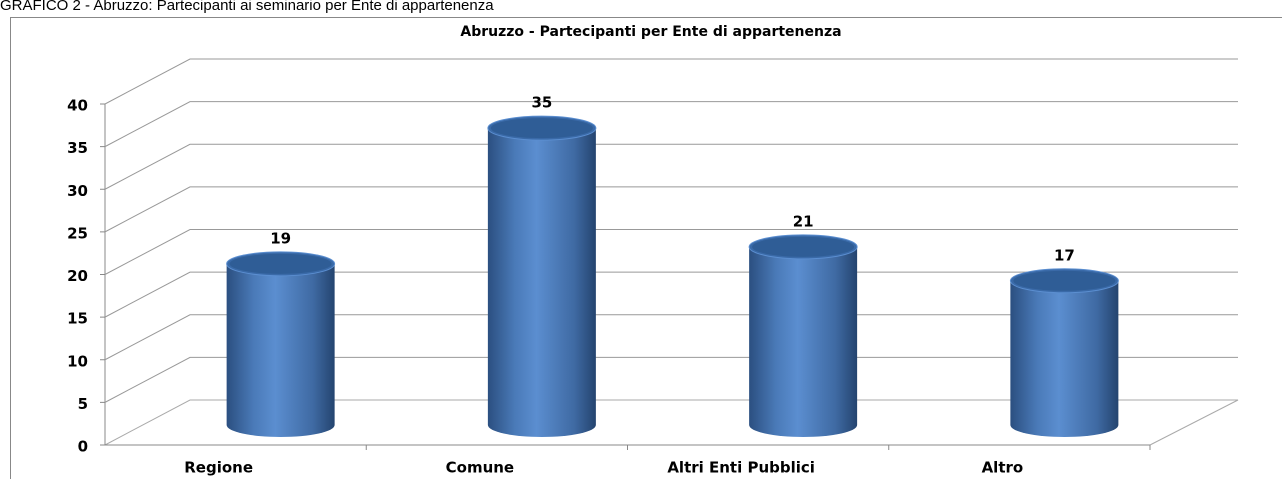 This screenshot has width=1282, height=479. Describe the element at coordinates (77, 361) in the screenshot. I see `y-tick-label: 10` at that location.